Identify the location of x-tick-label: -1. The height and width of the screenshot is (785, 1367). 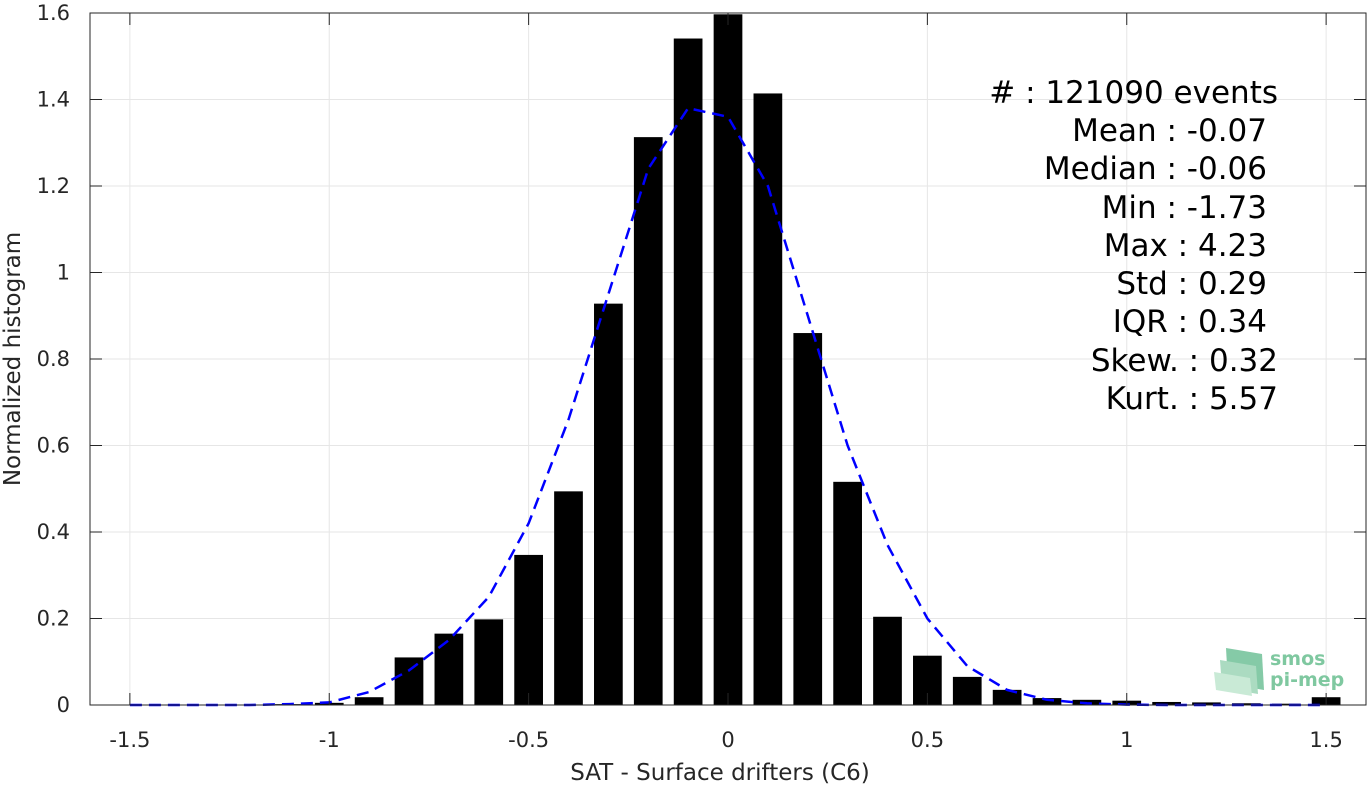
(329, 740).